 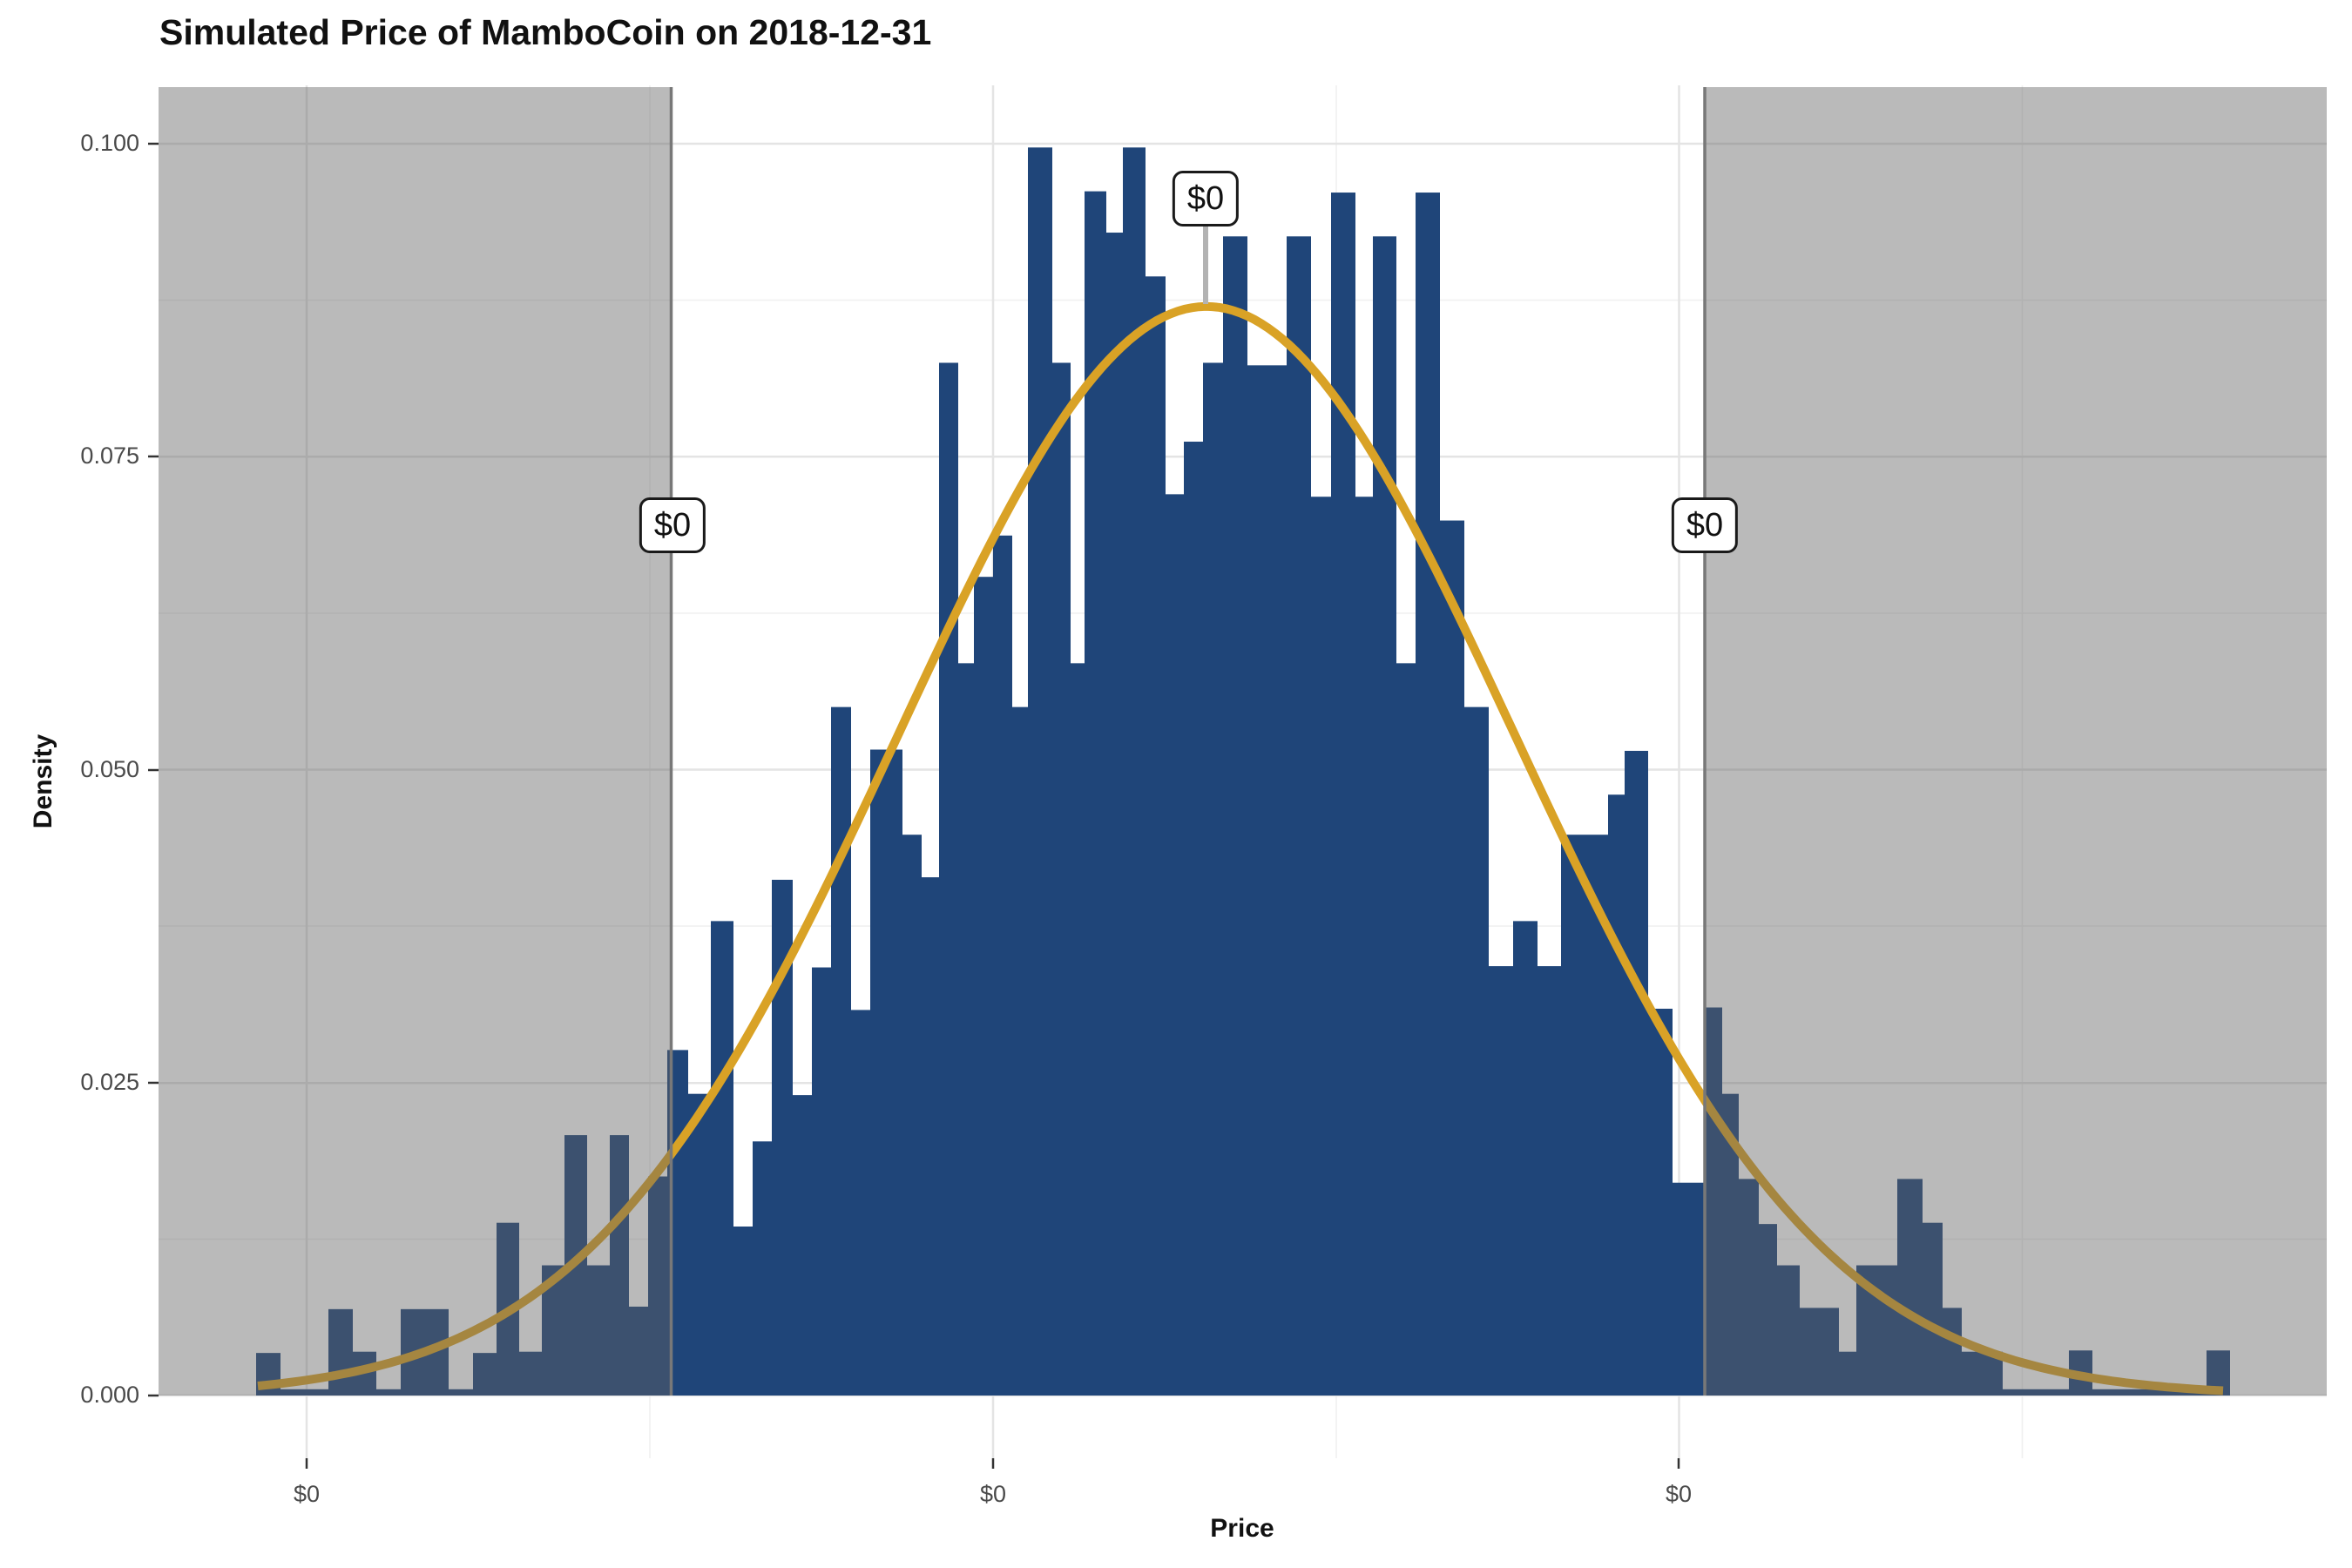 I want to click on y-tick-label: 0.000, so click(x=109, y=1395).